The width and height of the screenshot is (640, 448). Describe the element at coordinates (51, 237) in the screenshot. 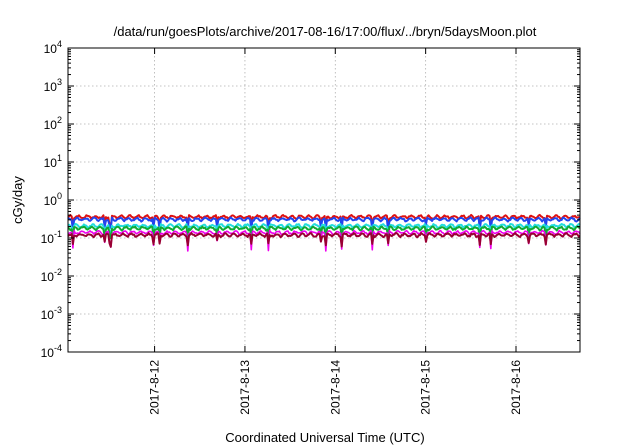

I see `y-tick-label: 10⁻¹` at that location.